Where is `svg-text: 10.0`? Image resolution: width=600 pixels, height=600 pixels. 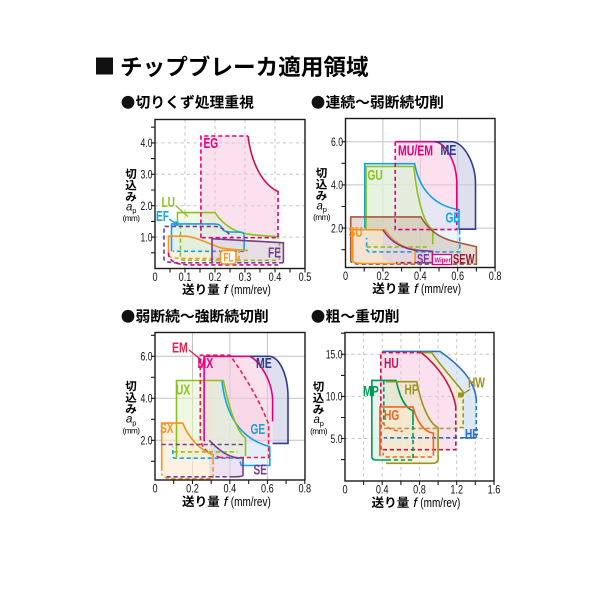 svg-text: 10.0 is located at coordinates (334, 397).